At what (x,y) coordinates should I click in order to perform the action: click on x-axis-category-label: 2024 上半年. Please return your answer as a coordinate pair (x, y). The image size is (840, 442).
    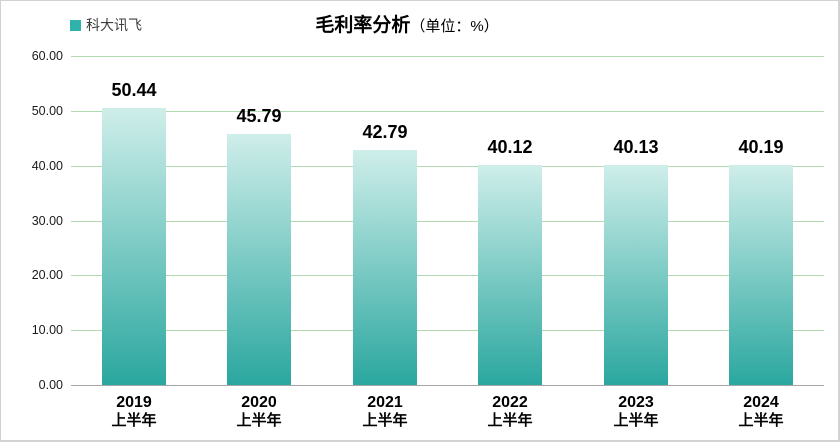
    Looking at the image, I should click on (761, 412).